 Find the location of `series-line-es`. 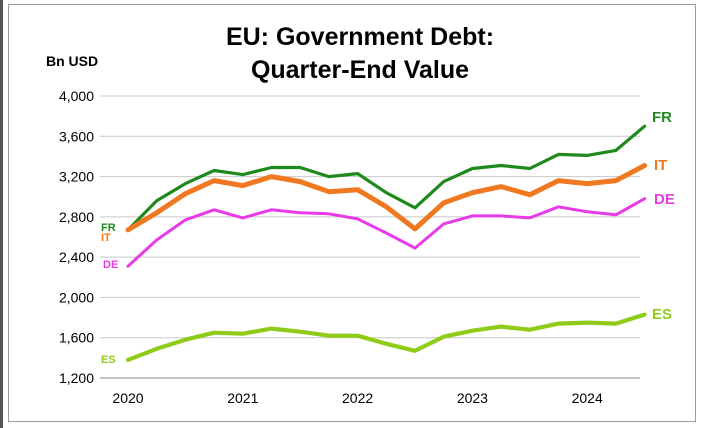

series-line-es is located at coordinates (386, 337).